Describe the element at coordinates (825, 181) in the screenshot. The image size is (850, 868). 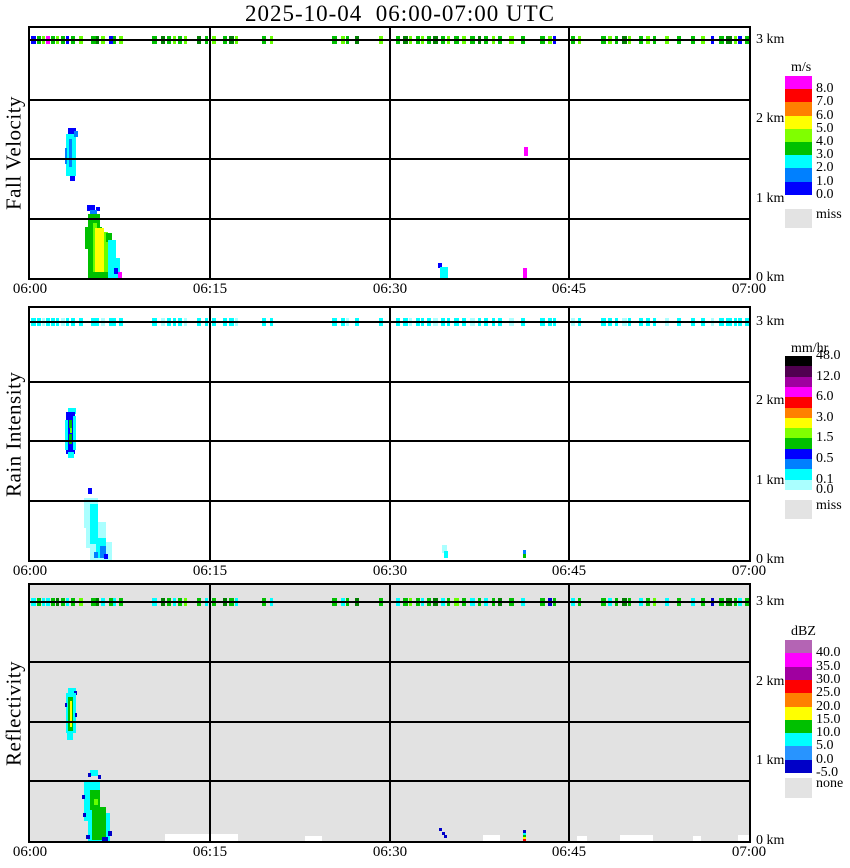
I see `colorbar-label: 1.0` at that location.